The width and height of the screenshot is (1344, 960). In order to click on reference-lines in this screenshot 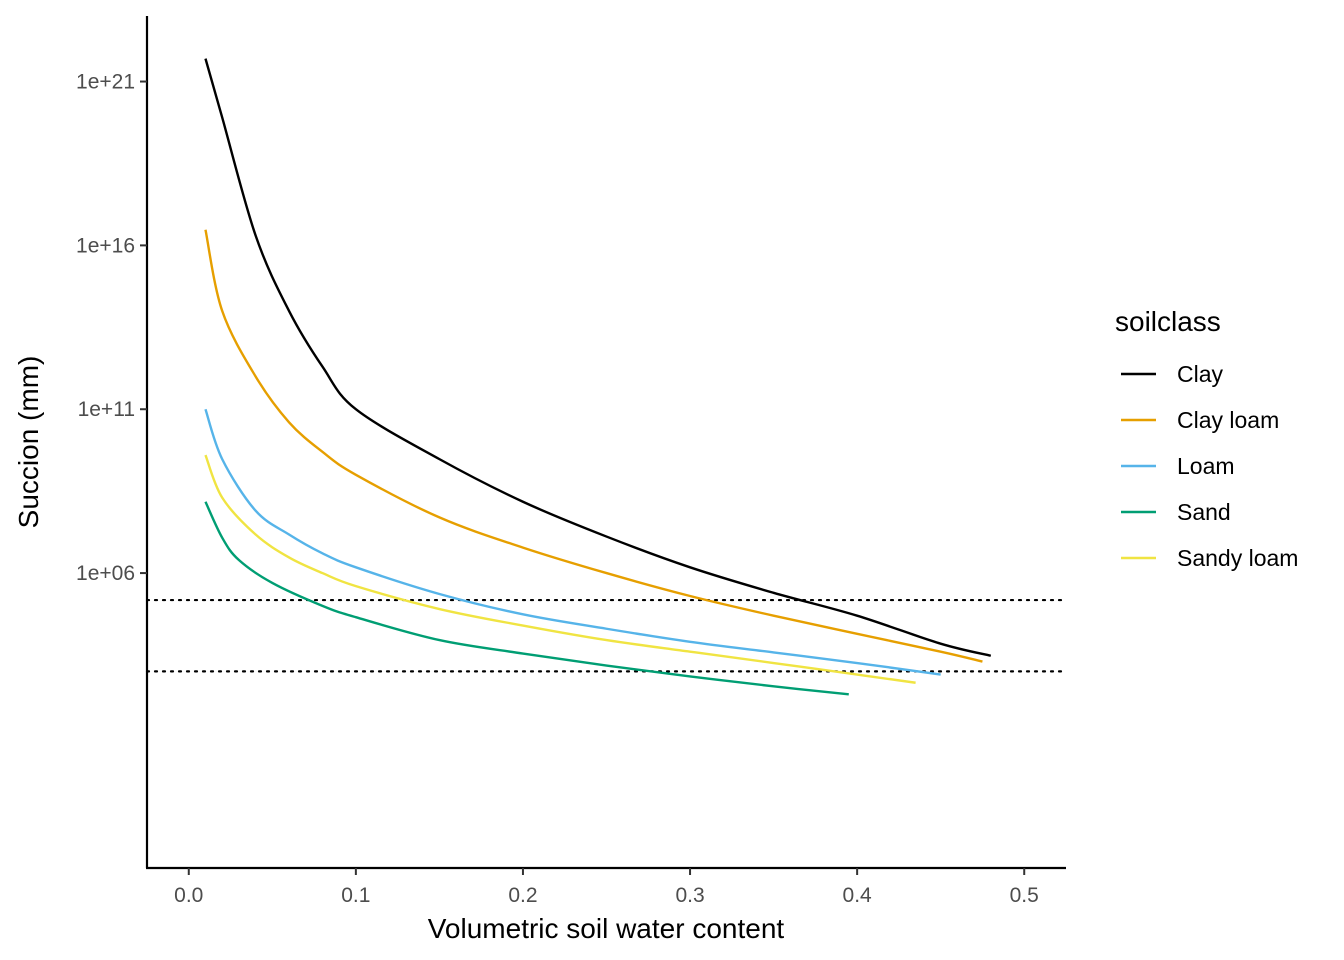, I will do `click(606, 635)`.